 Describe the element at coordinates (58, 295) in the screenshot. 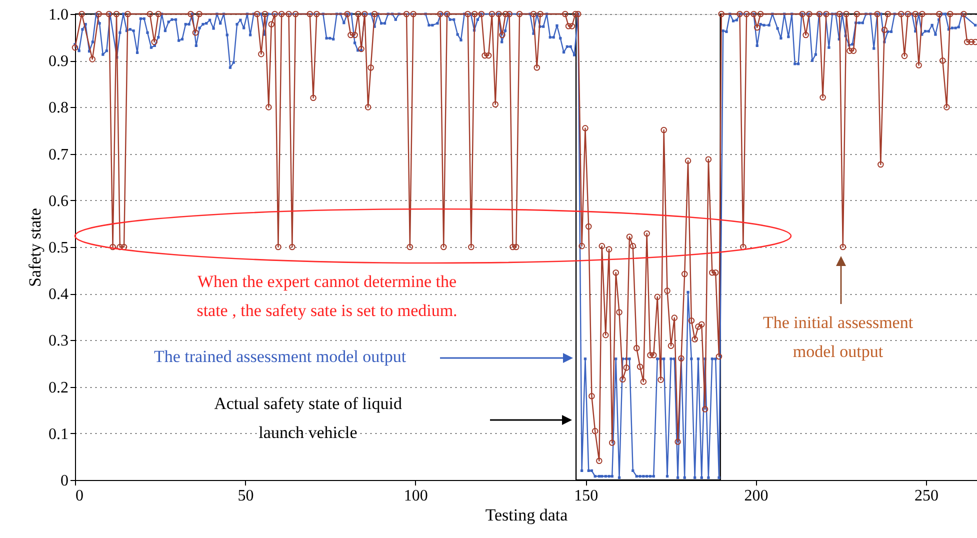

I see `y-tick-label: 0.4` at that location.